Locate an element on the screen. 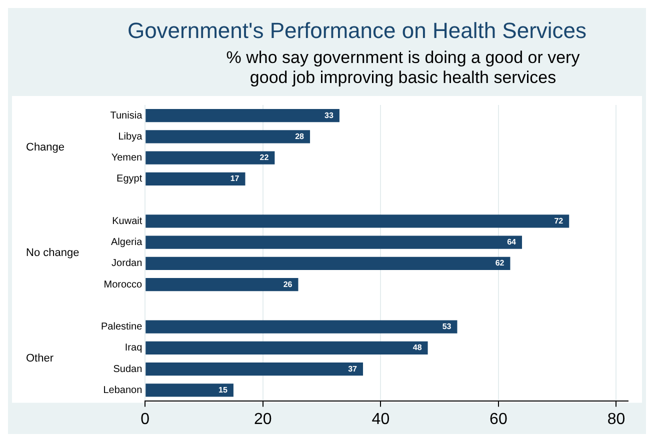 Image resolution: width=654 pixels, height=442 pixels. data-label: 64 is located at coordinates (512, 242).